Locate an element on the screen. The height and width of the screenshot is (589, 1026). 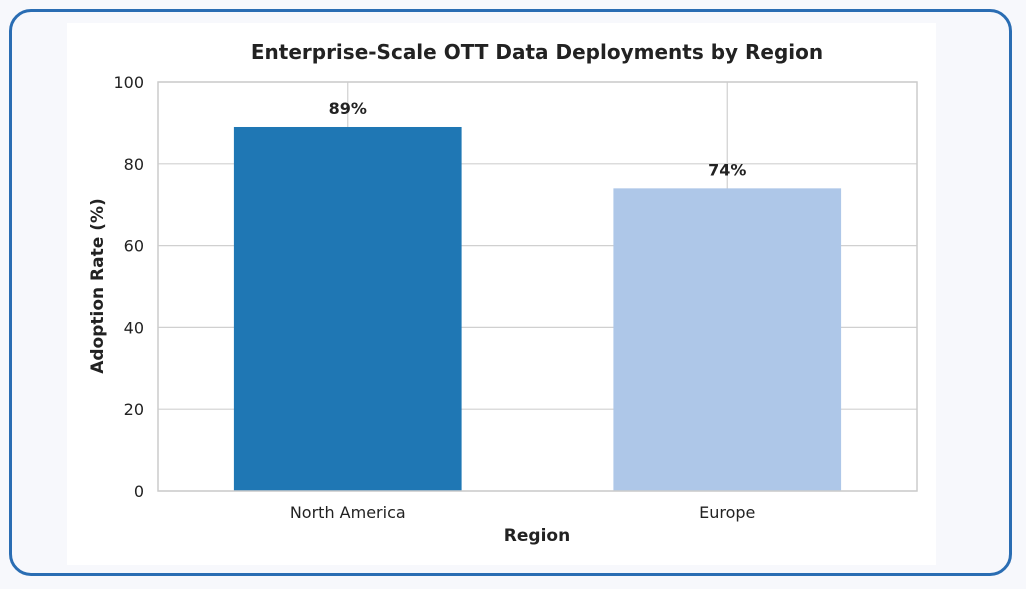
data-label: 74% is located at coordinates (727, 169).